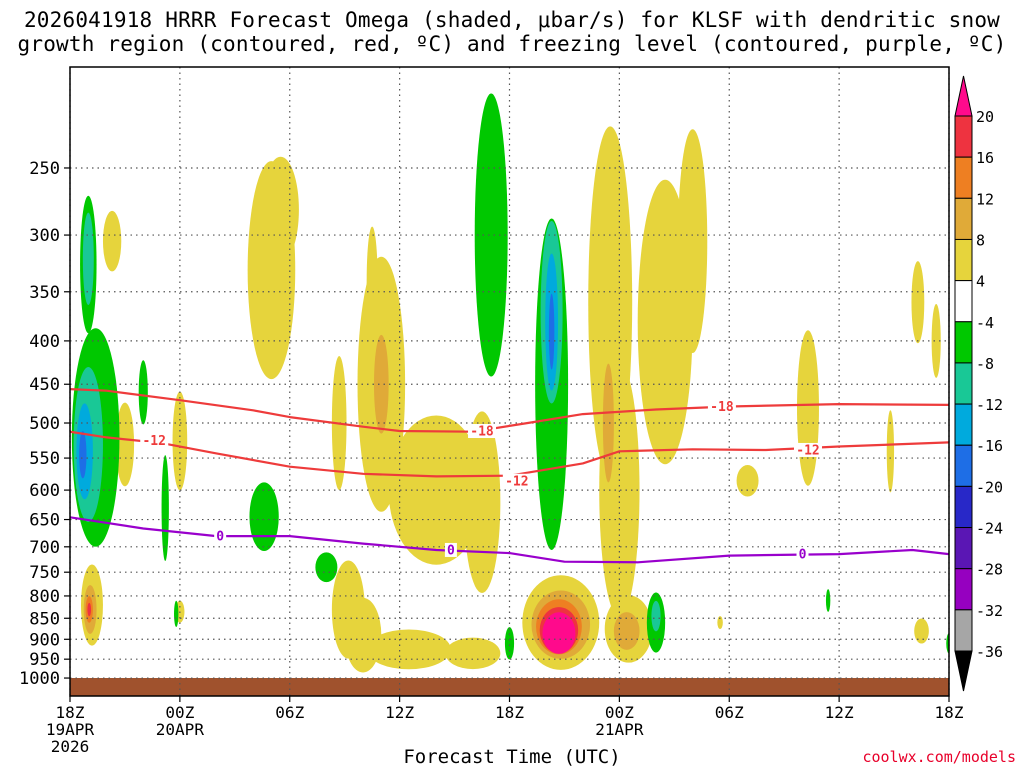  I want to click on y-tick-label: 550, so click(44, 459).